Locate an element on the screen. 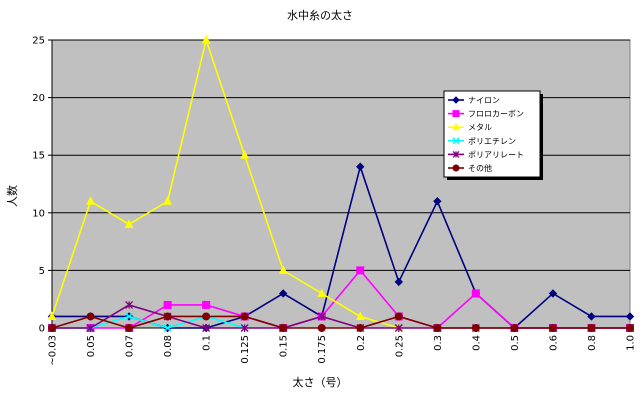 Image resolution: width=640 pixels, height=400 pixels. x-tick-label: 0.4 is located at coordinates (476, 343).